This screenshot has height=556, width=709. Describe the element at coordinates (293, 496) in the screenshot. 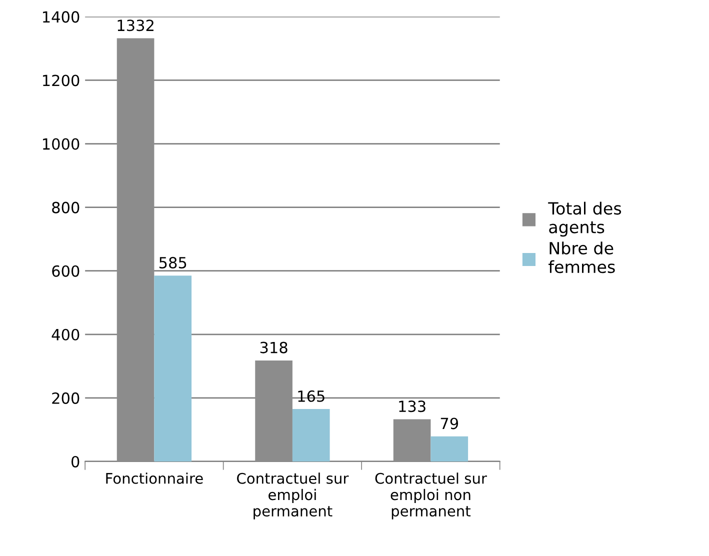

I see `x-tick-label: Contractuel sur emploi permanent` at that location.